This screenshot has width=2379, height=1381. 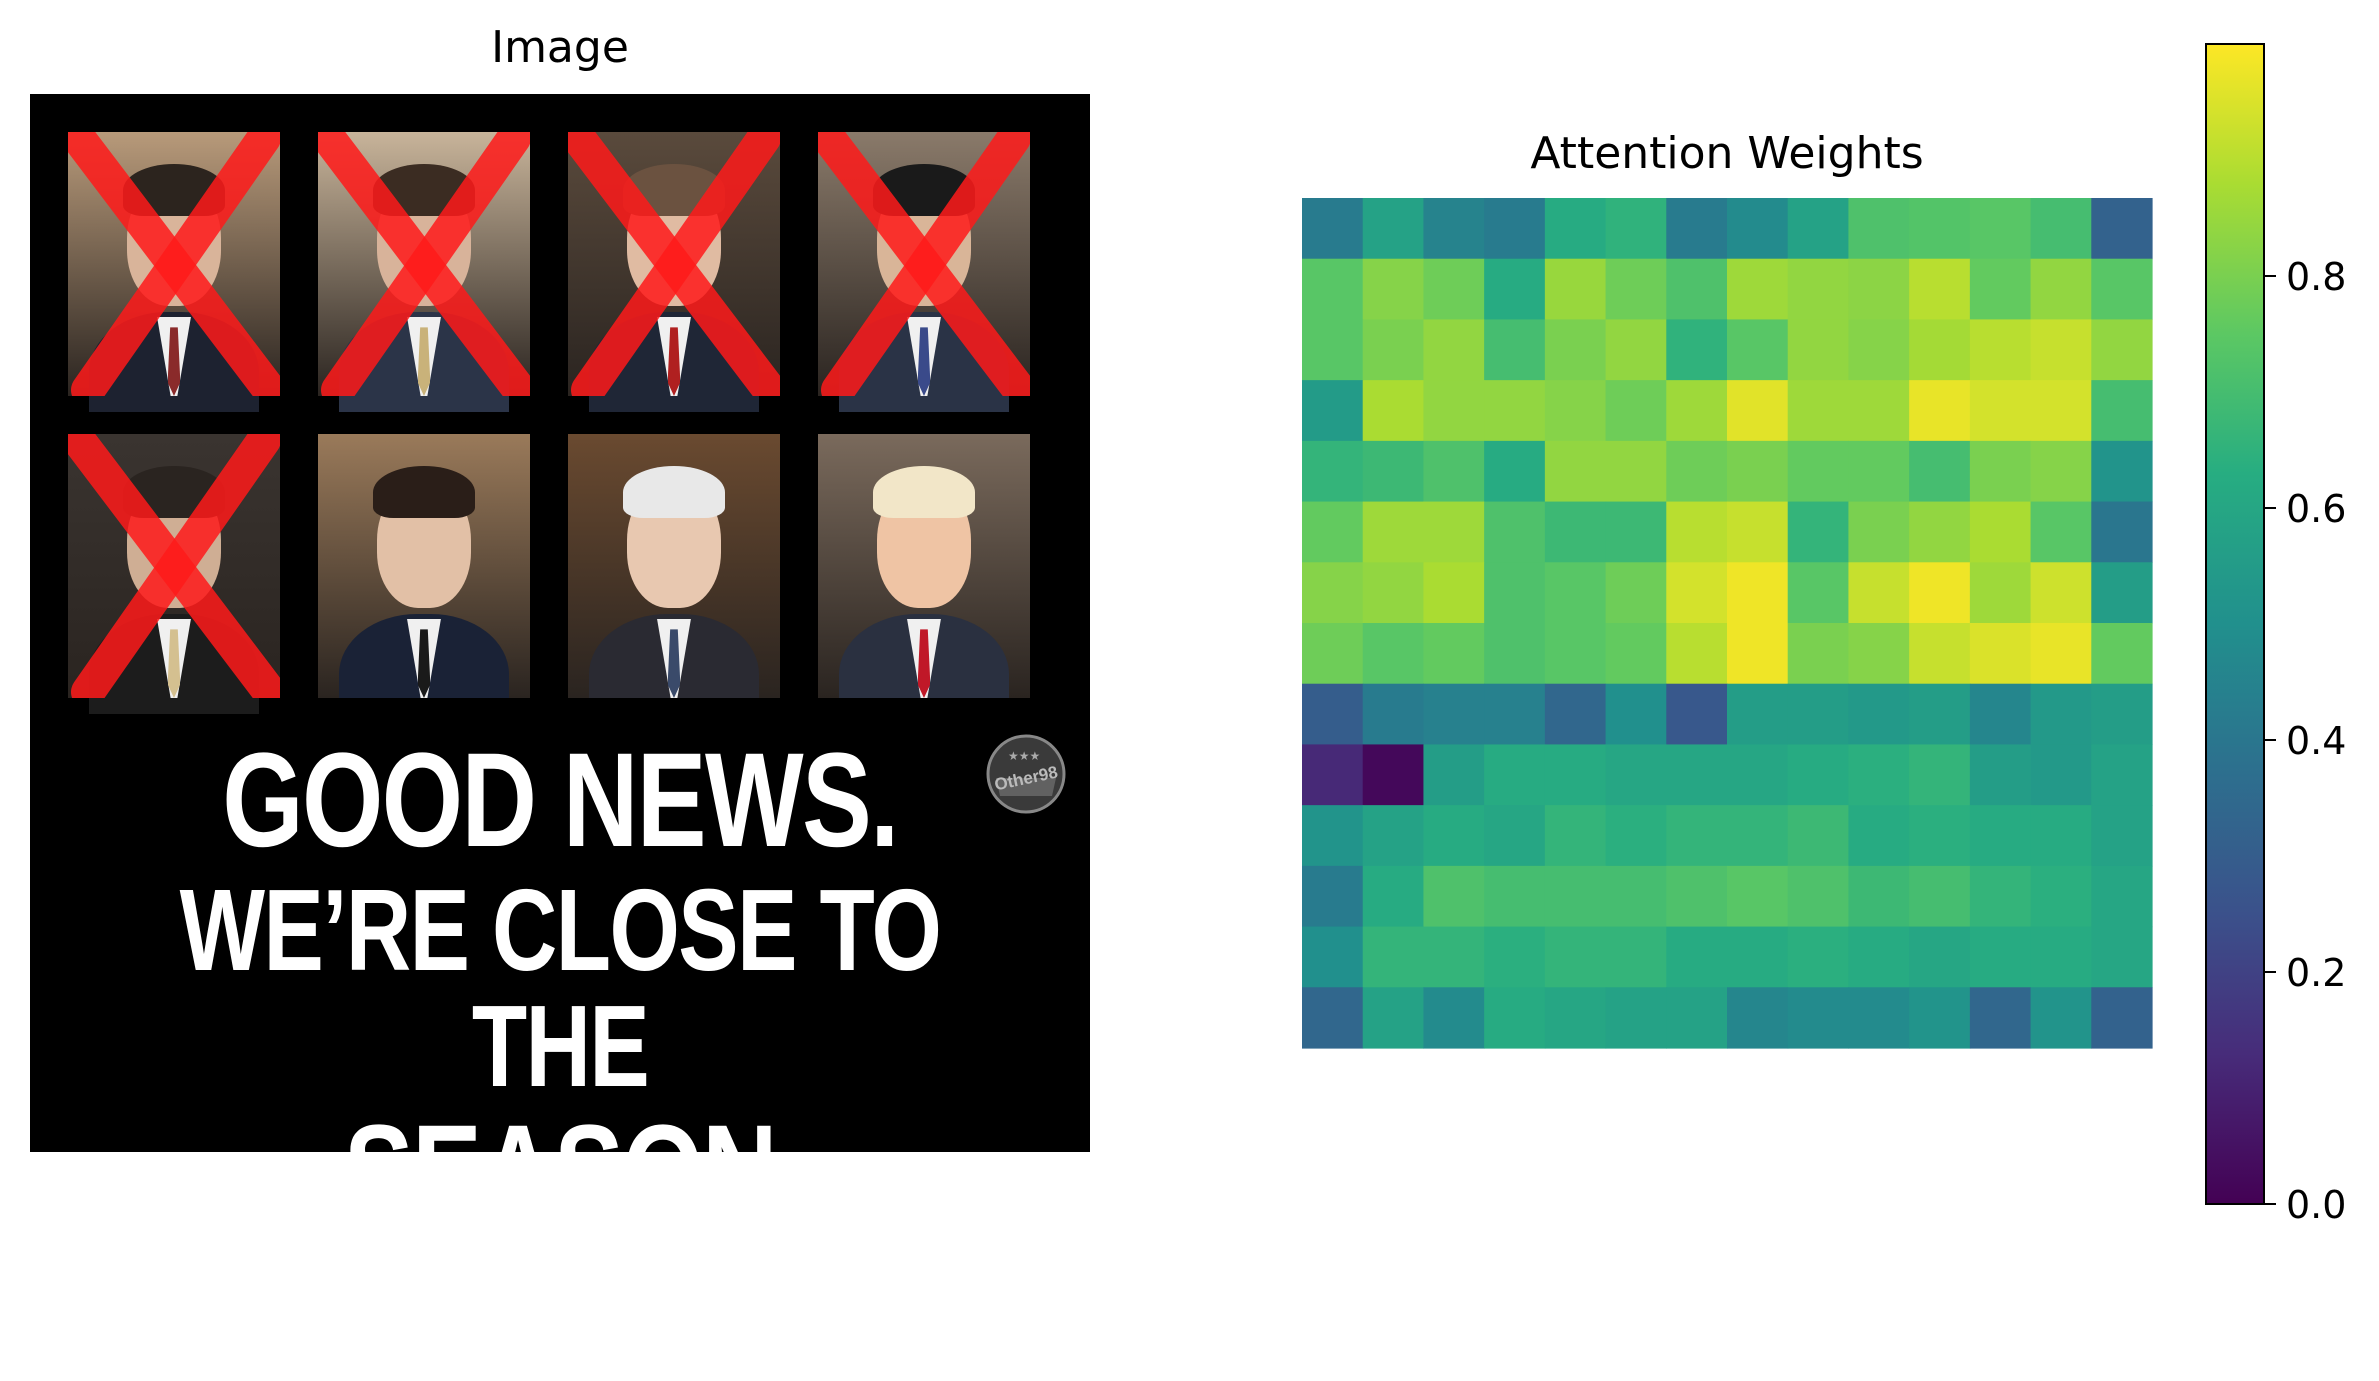 I want to click on colorbar-tick-label: 0.0, so click(x=2316, y=1205).